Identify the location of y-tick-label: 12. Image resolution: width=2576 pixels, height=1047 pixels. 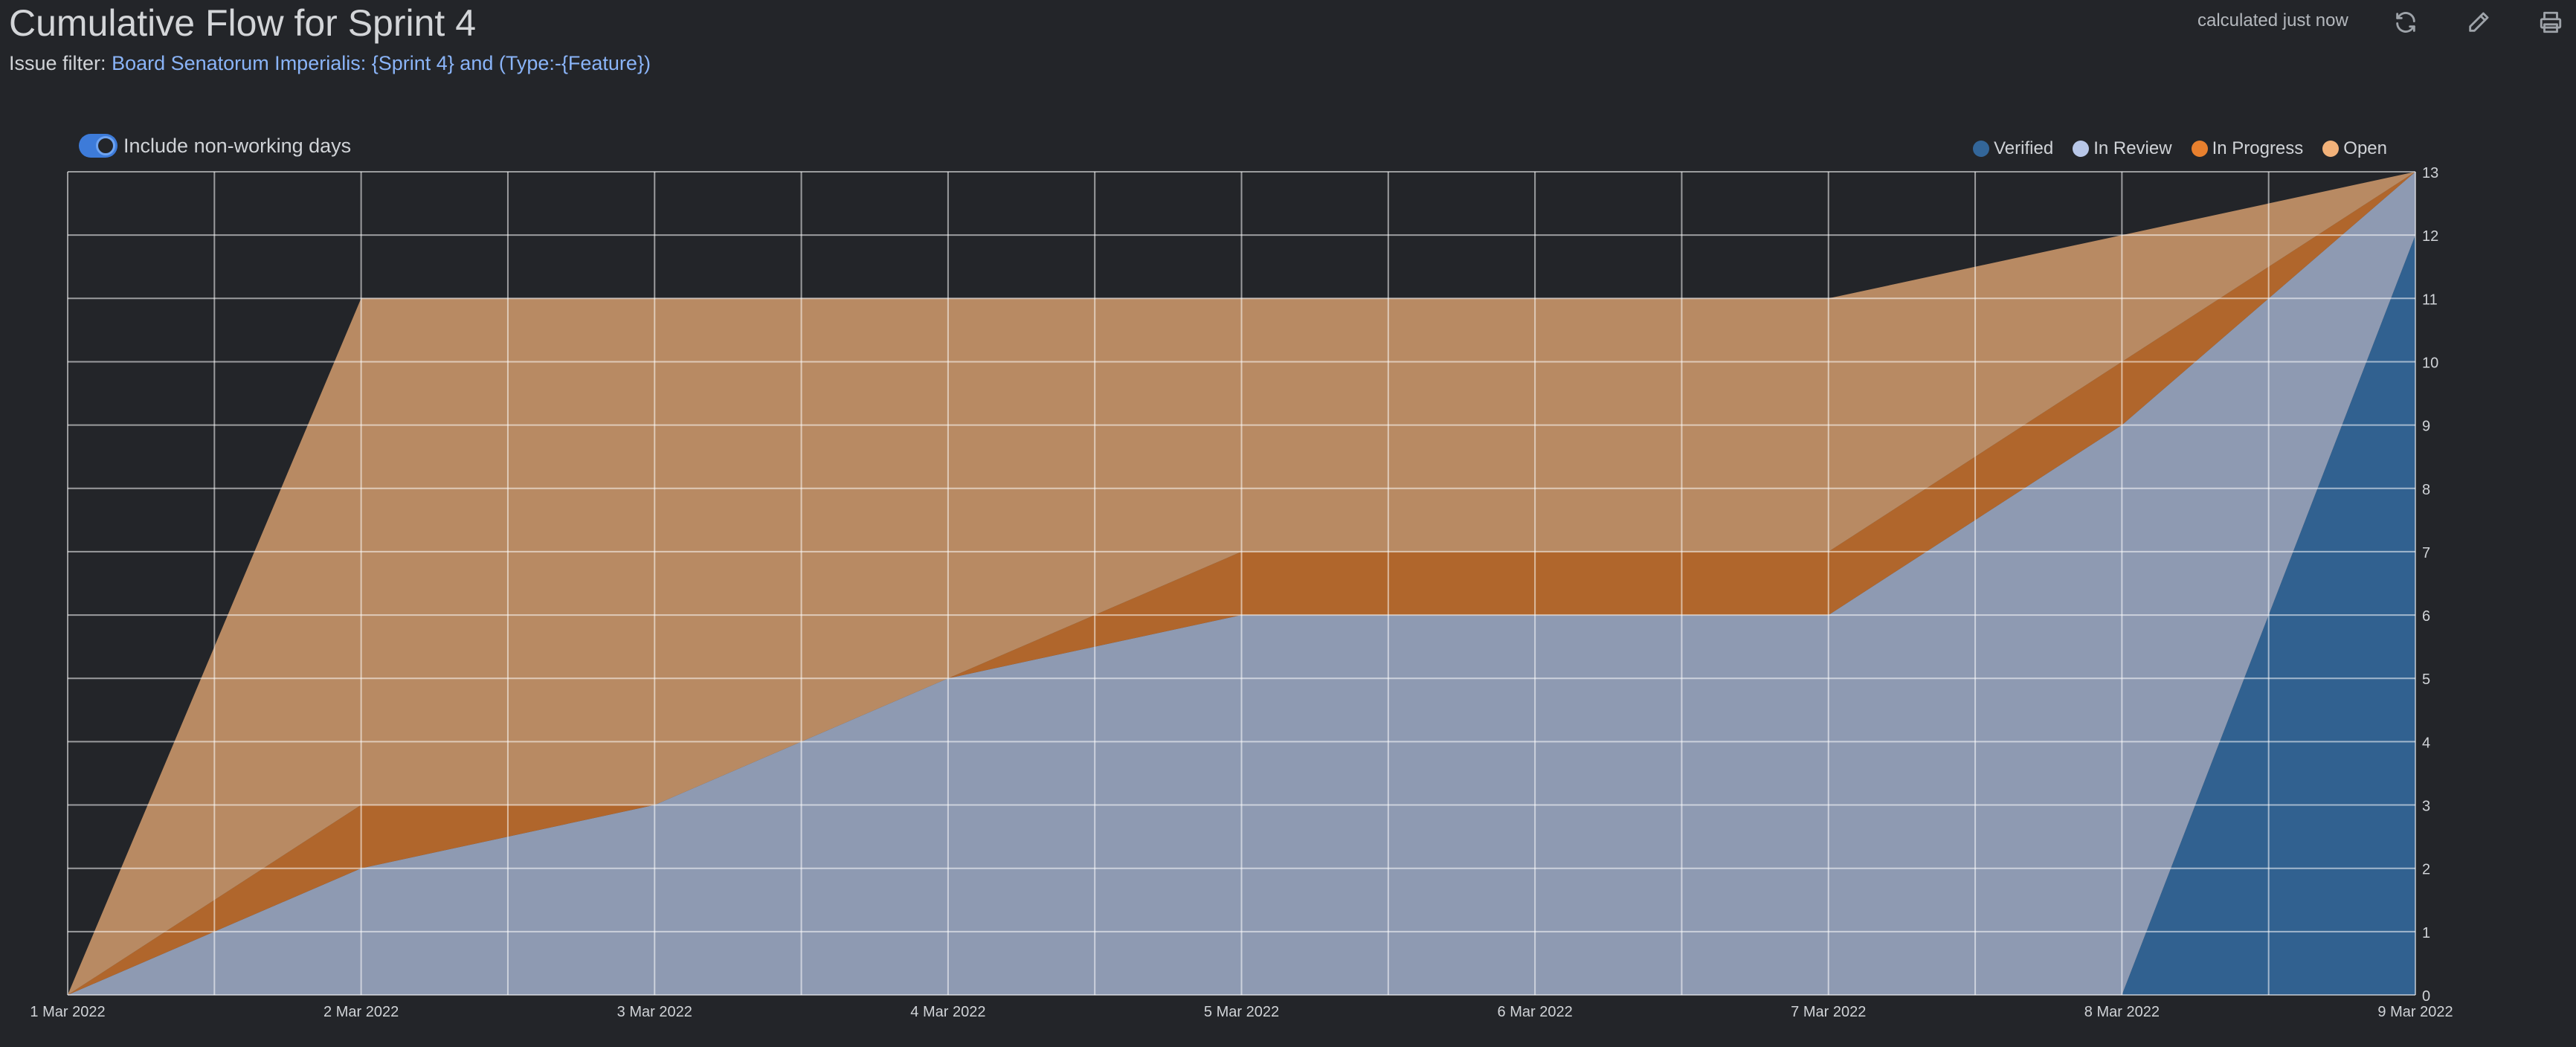
(2430, 236).